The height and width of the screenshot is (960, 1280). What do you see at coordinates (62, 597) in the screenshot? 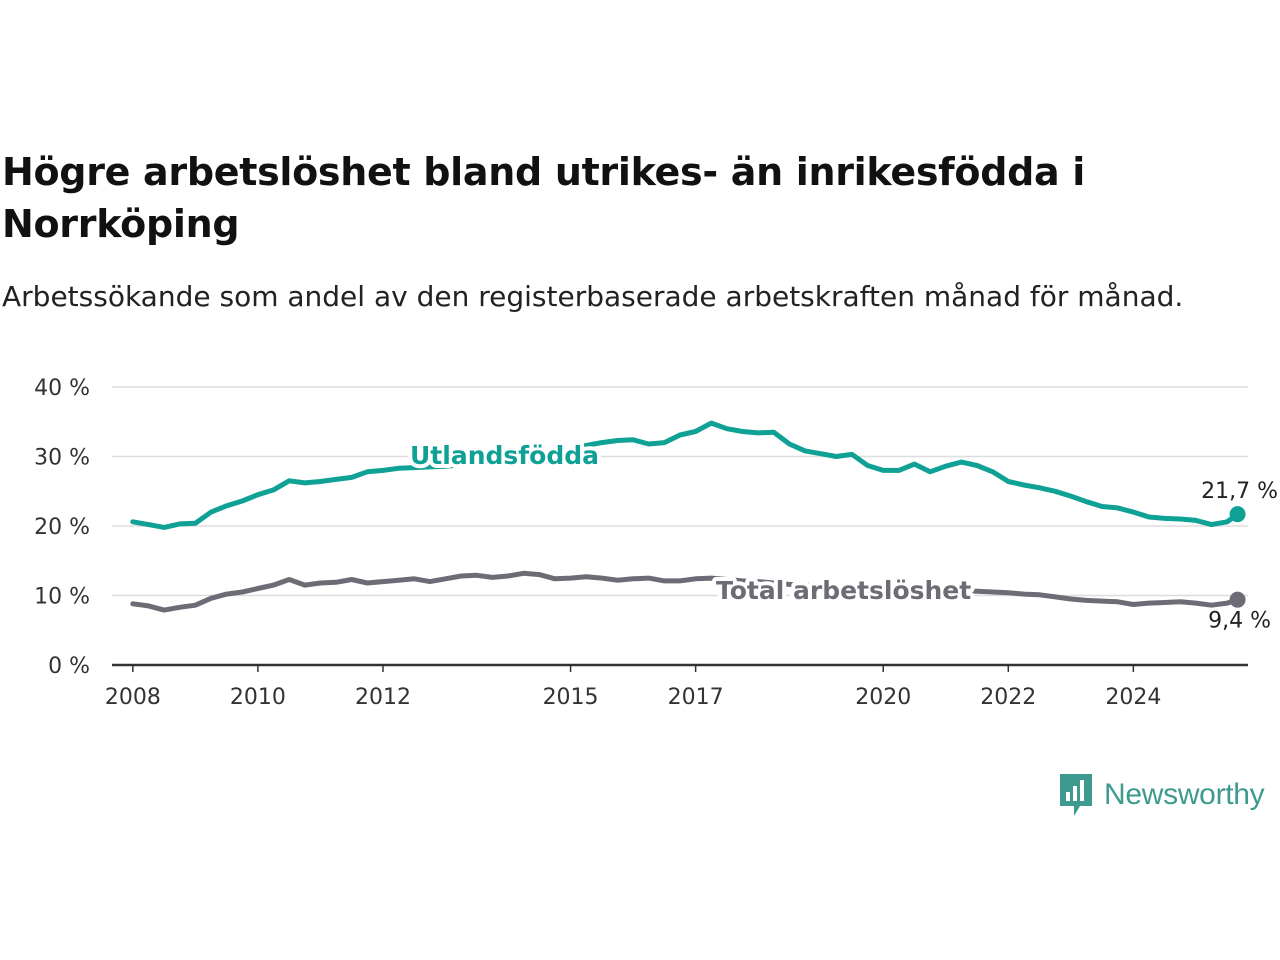
I see `y-tick-label: 10 %` at bounding box center [62, 597].